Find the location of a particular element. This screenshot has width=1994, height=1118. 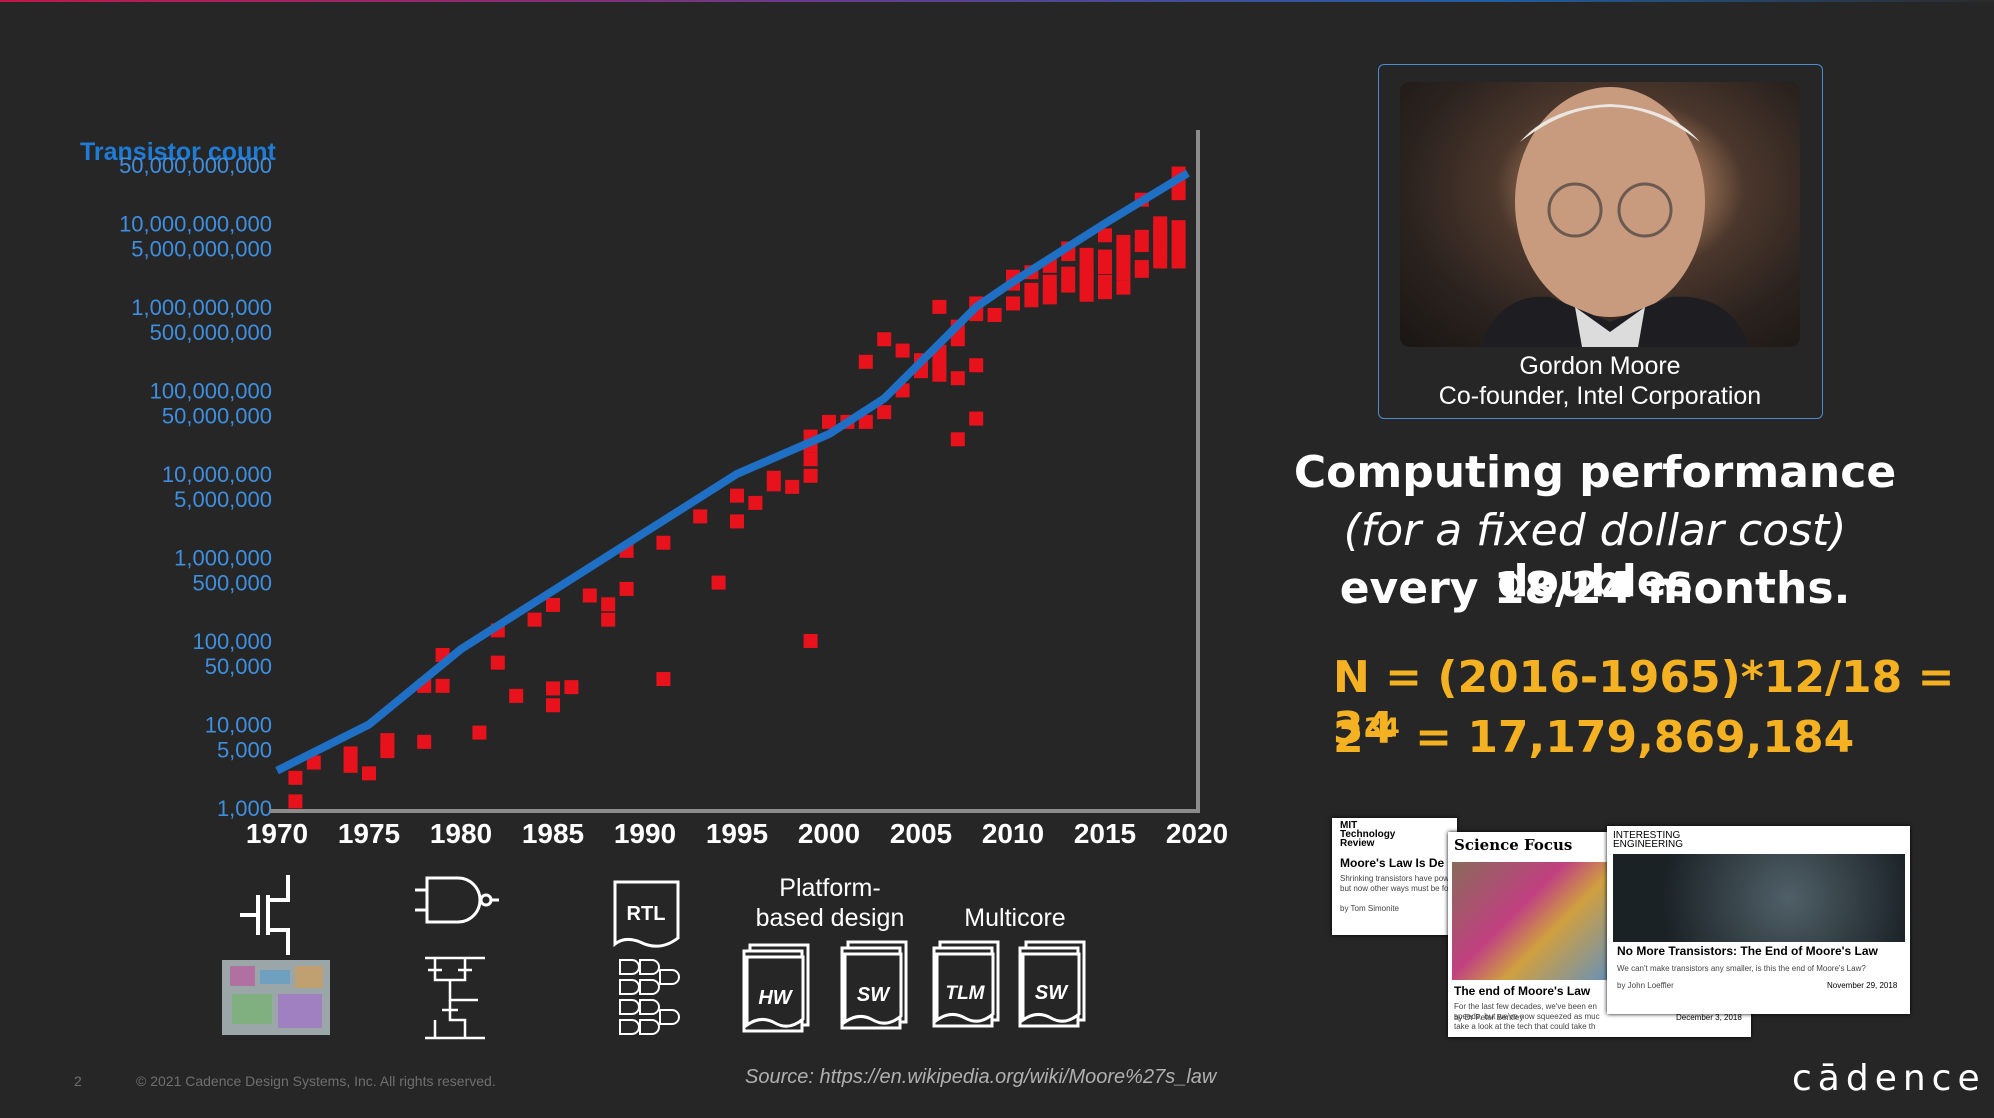

sf-image is located at coordinates (1534, 921).